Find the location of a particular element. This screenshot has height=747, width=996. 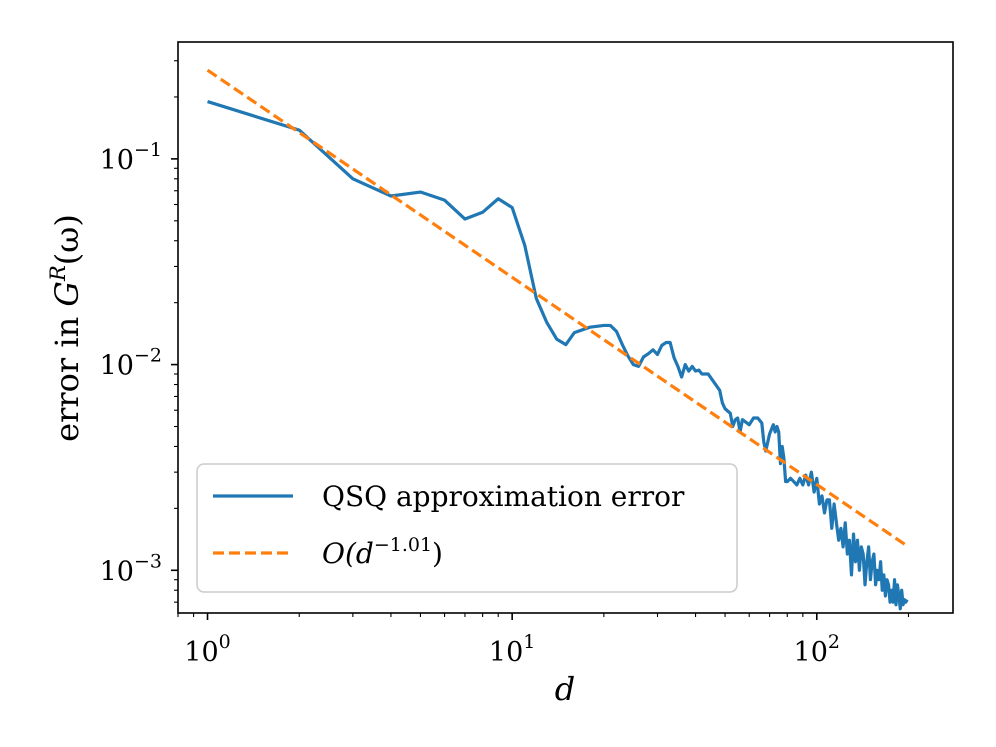

legend-label-qsq: QSQ approximation error is located at coordinates (503, 496).